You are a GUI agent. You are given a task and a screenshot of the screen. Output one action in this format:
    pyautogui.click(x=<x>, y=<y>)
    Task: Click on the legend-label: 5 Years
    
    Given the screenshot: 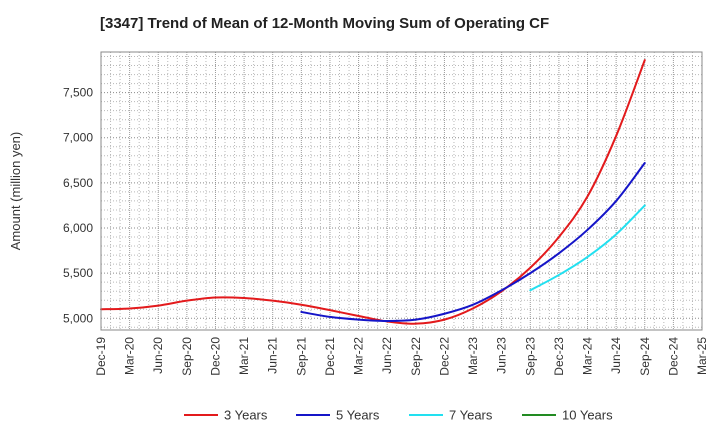 What is the action you would take?
    pyautogui.click(x=358, y=415)
    